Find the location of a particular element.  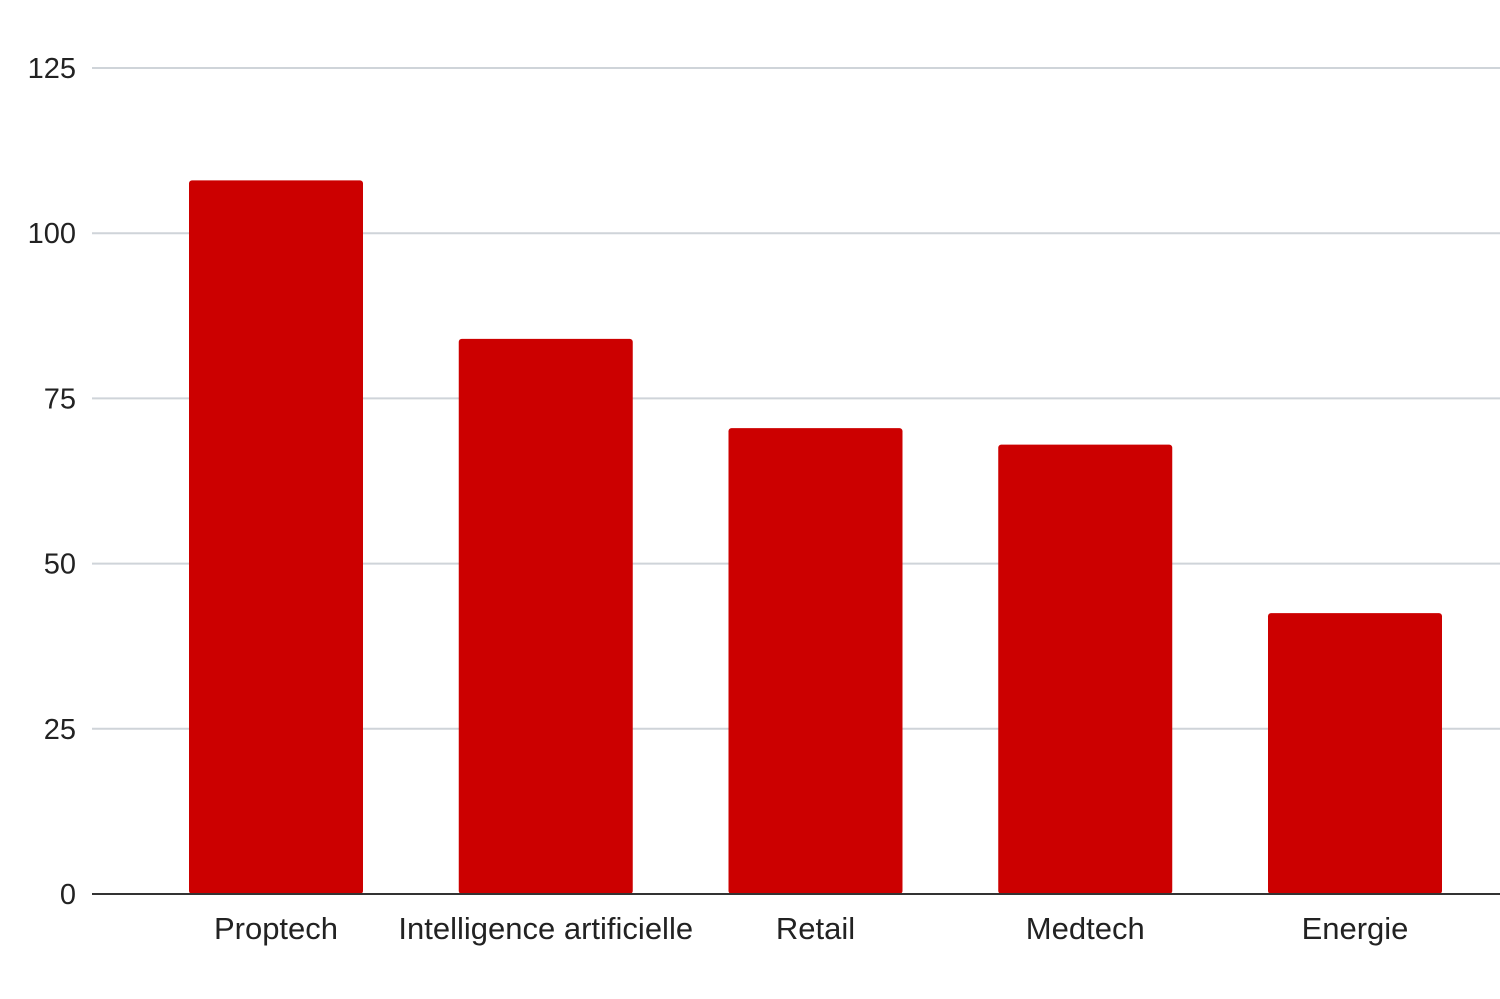

x-tick-label: Retail is located at coordinates (815, 928).